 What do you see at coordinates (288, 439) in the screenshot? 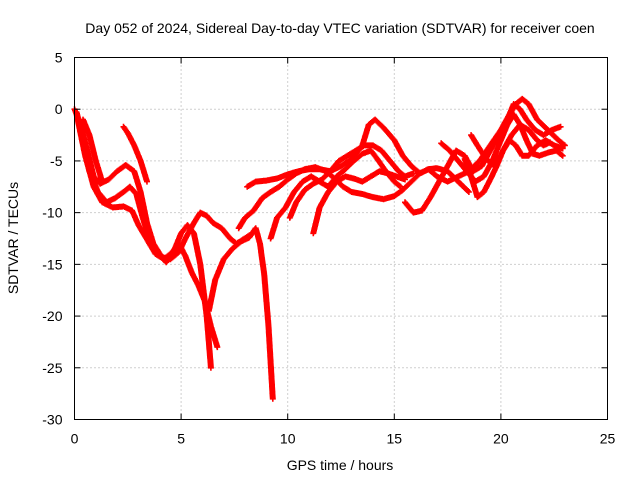
I see `x-tick-label: 10` at bounding box center [288, 439].